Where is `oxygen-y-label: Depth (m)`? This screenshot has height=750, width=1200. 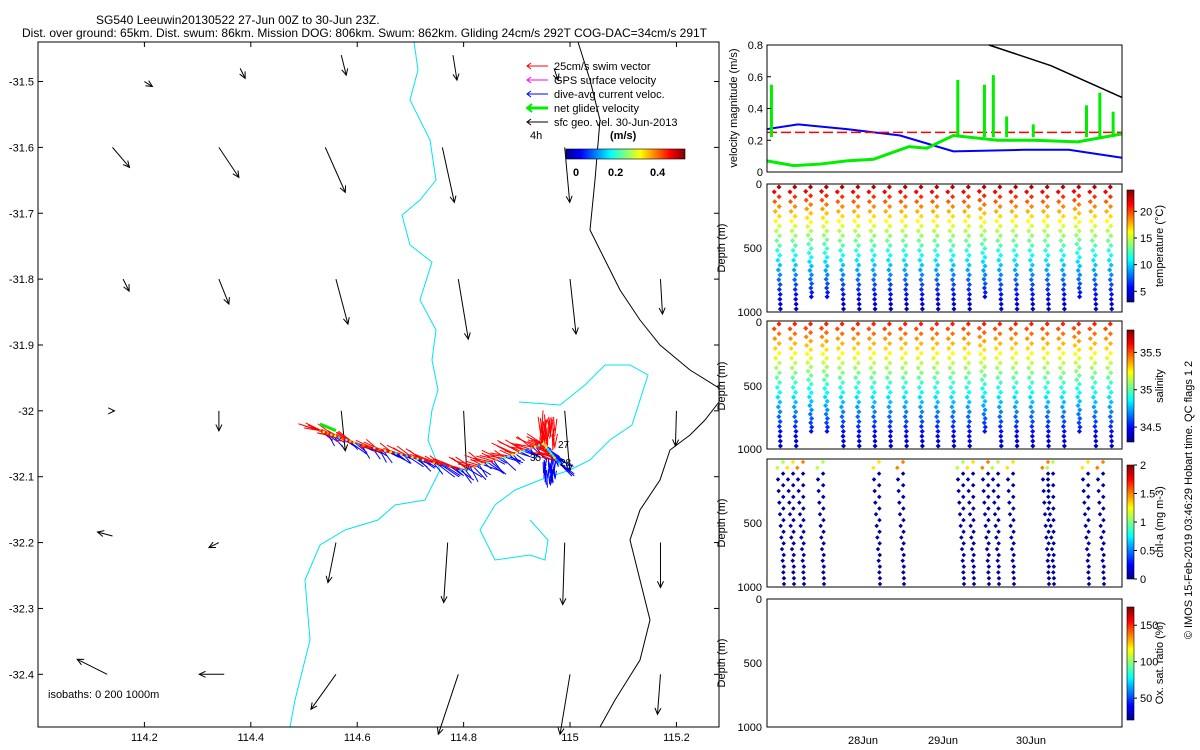 oxygen-y-label: Depth (m) is located at coordinates (722, 663).